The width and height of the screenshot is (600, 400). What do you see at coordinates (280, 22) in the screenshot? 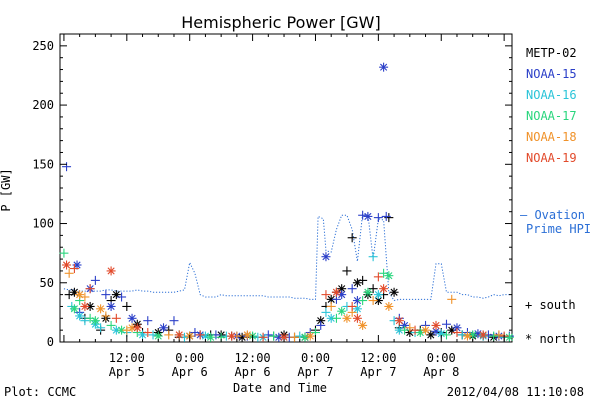
I see `chart-title: Hemispheric Power [GW]` at bounding box center [280, 22].